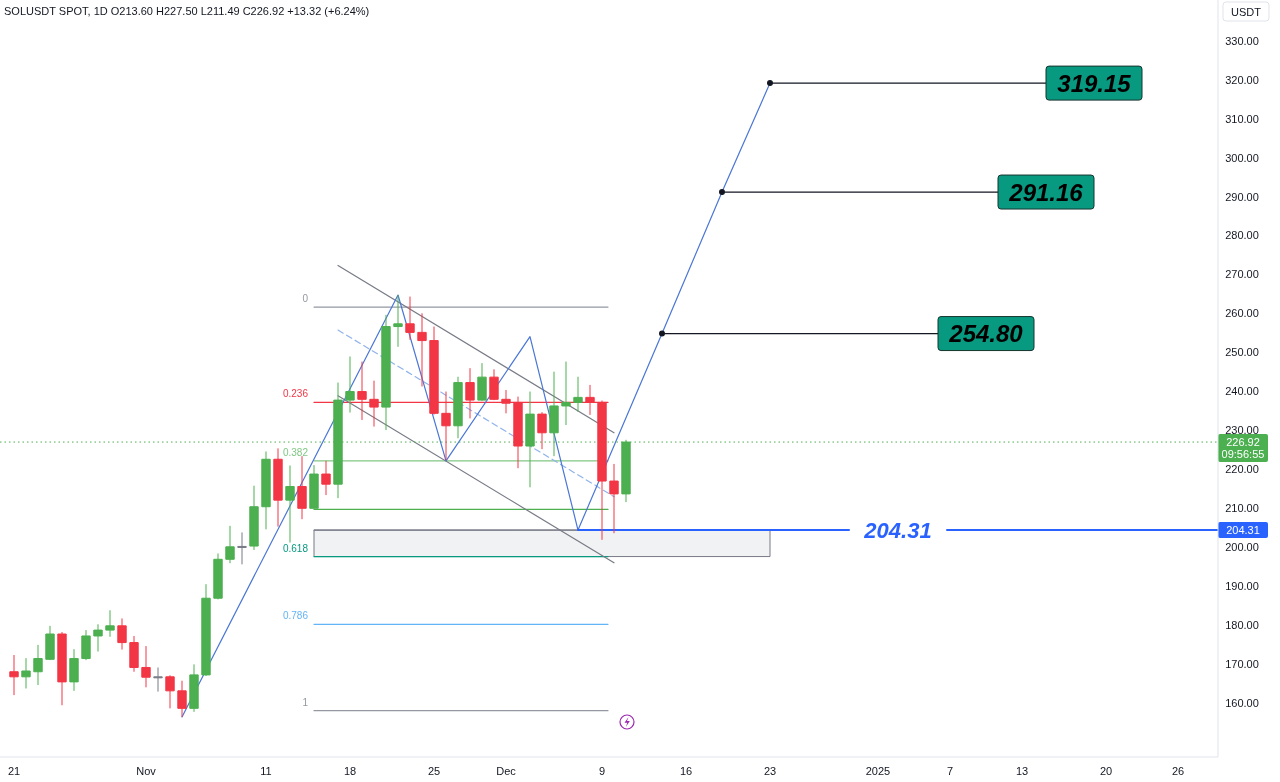 The height and width of the screenshot is (782, 1280). I want to click on x-tick-label: 23, so click(770, 771).